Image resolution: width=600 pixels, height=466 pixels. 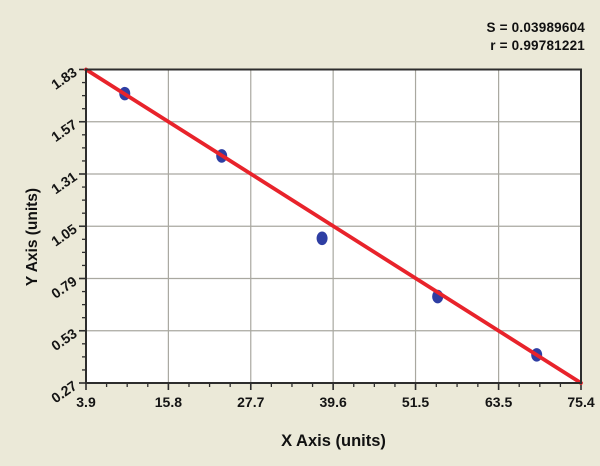 I want to click on y-tick-label: 0.27, so click(x=64, y=391).